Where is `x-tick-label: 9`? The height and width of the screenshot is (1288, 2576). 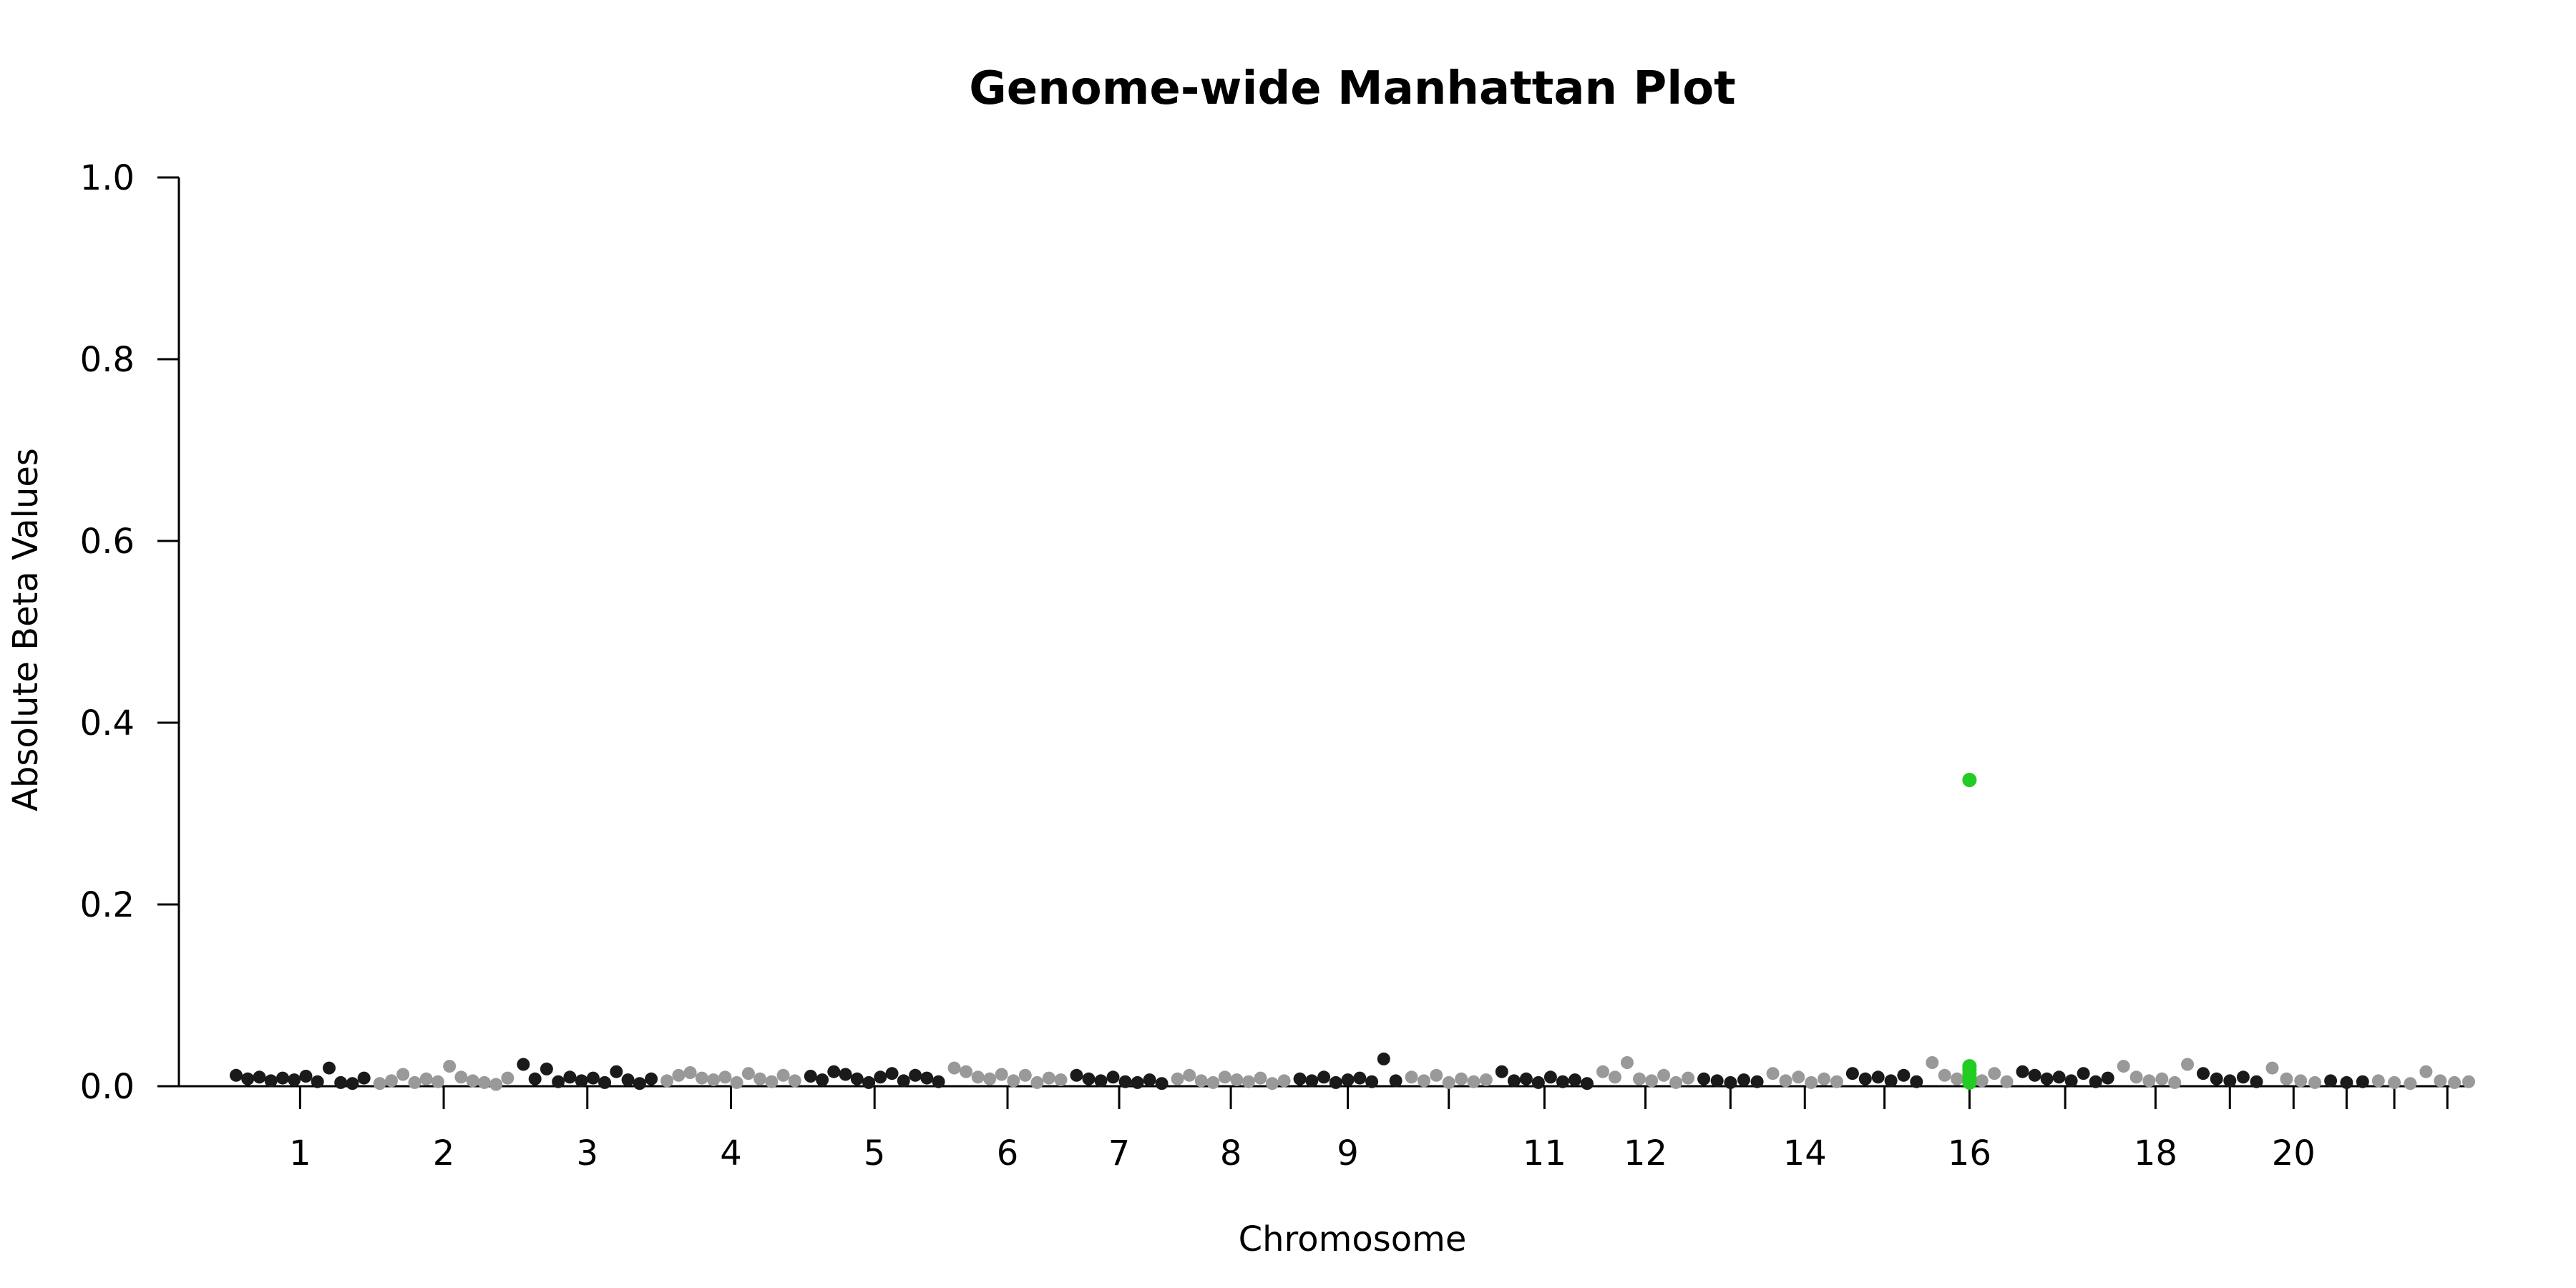 x-tick-label: 9 is located at coordinates (1348, 1153).